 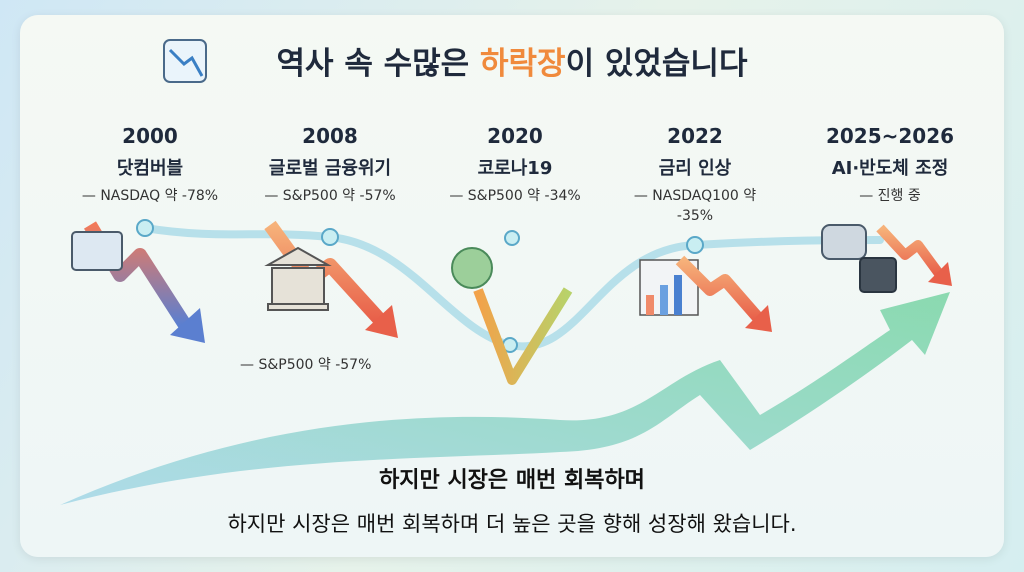 I want to click on event-note: — S&P500 약 -34%, so click(x=515, y=196).